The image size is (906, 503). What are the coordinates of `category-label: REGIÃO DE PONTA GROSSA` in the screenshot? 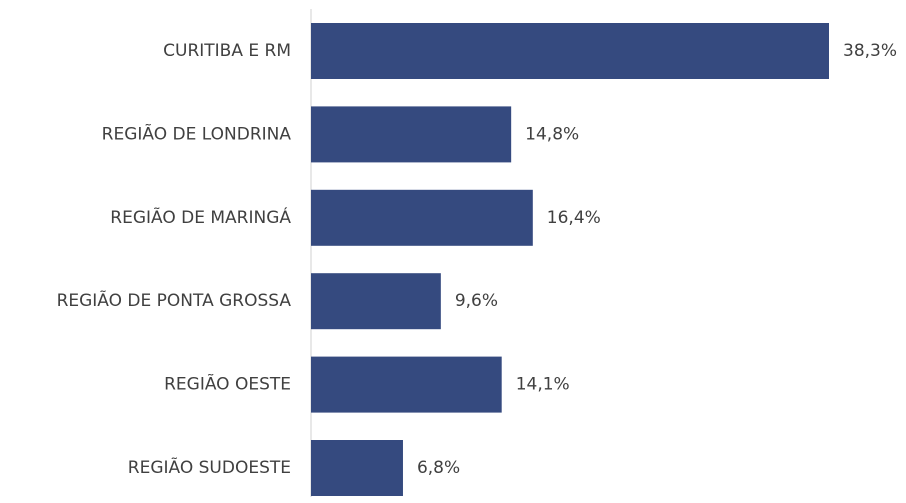 It's located at (174, 300).